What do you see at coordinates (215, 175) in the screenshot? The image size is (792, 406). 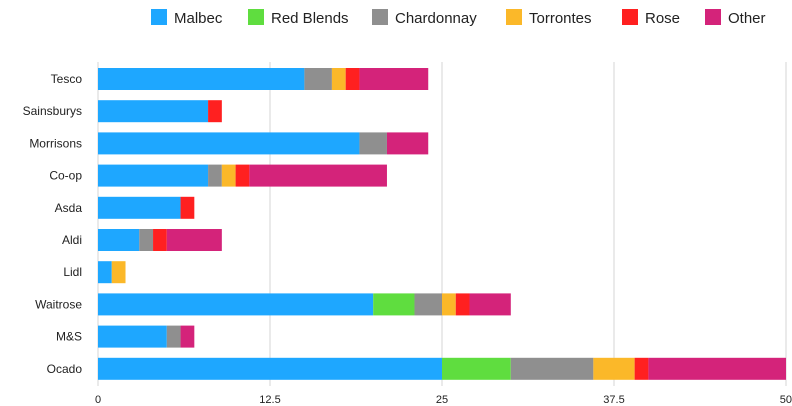 I see `bar-co-op-chardonnay` at bounding box center [215, 175].